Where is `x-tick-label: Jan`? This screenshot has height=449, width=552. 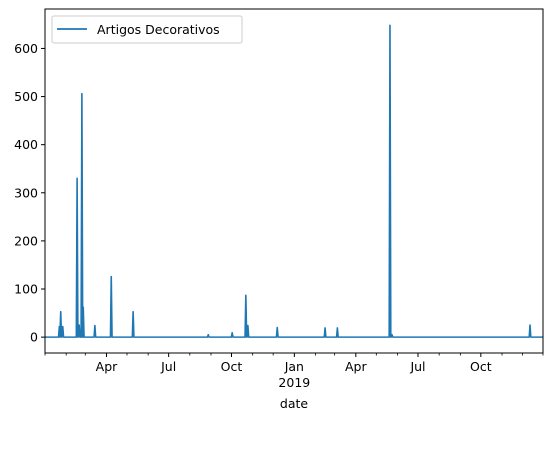 x-tick-label: Jan is located at coordinates (294, 366).